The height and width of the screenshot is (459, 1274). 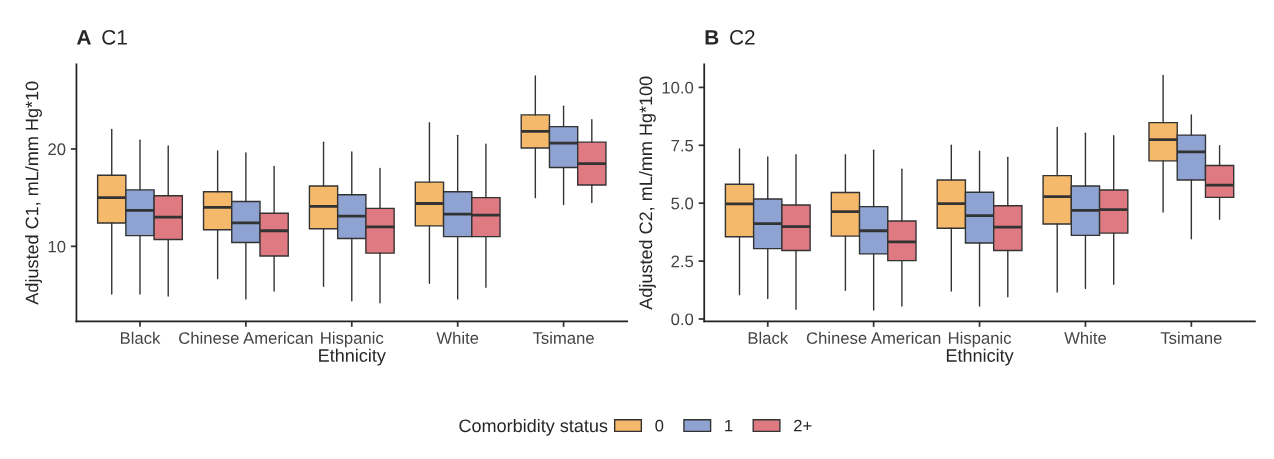 What do you see at coordinates (33, 193) in the screenshot?
I see `y-axis-title: Adjusted C1, mL/mm Hg*10` at bounding box center [33, 193].